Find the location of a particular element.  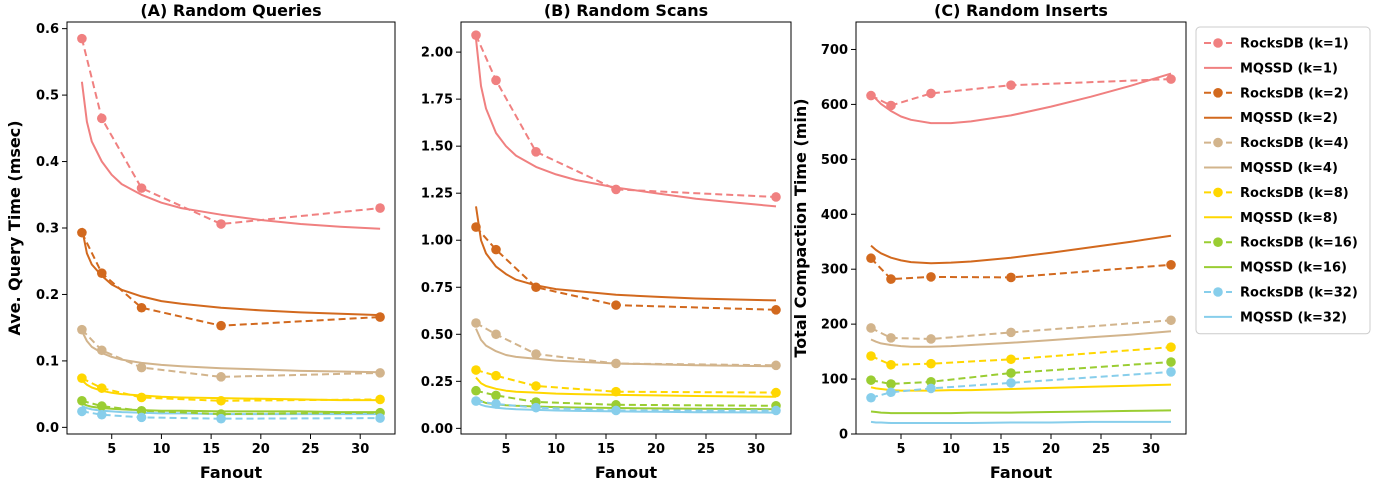

legend-label: RocksDB (k=32) is located at coordinates (1299, 293).